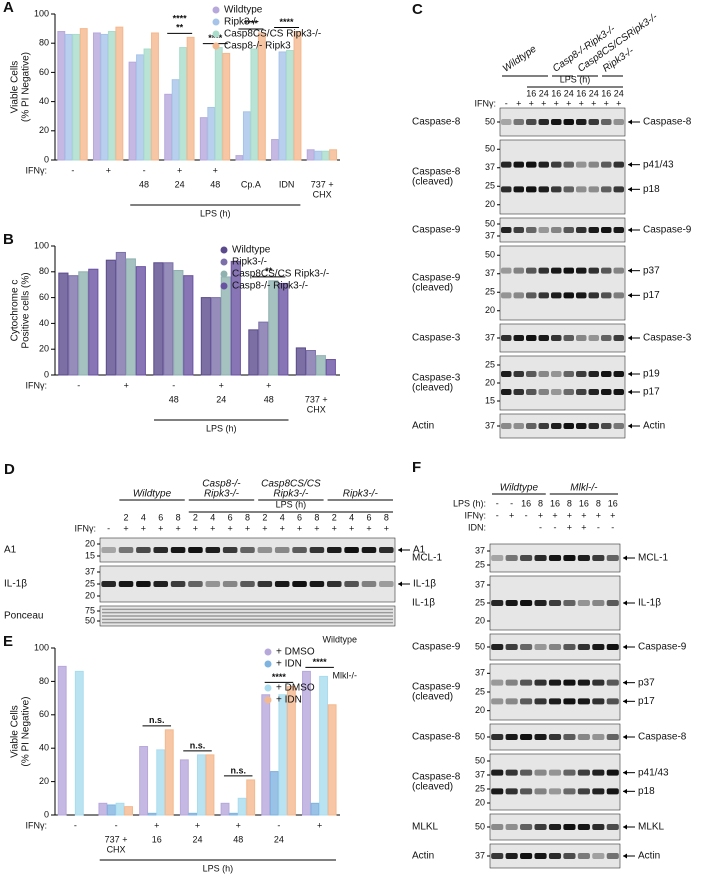 Image resolution: width=708 pixels, height=895 pixels. What do you see at coordinates (272, 34) in the screenshot?
I see `legend-label: Casp8CS/CS Ripk3-/-` at bounding box center [272, 34].